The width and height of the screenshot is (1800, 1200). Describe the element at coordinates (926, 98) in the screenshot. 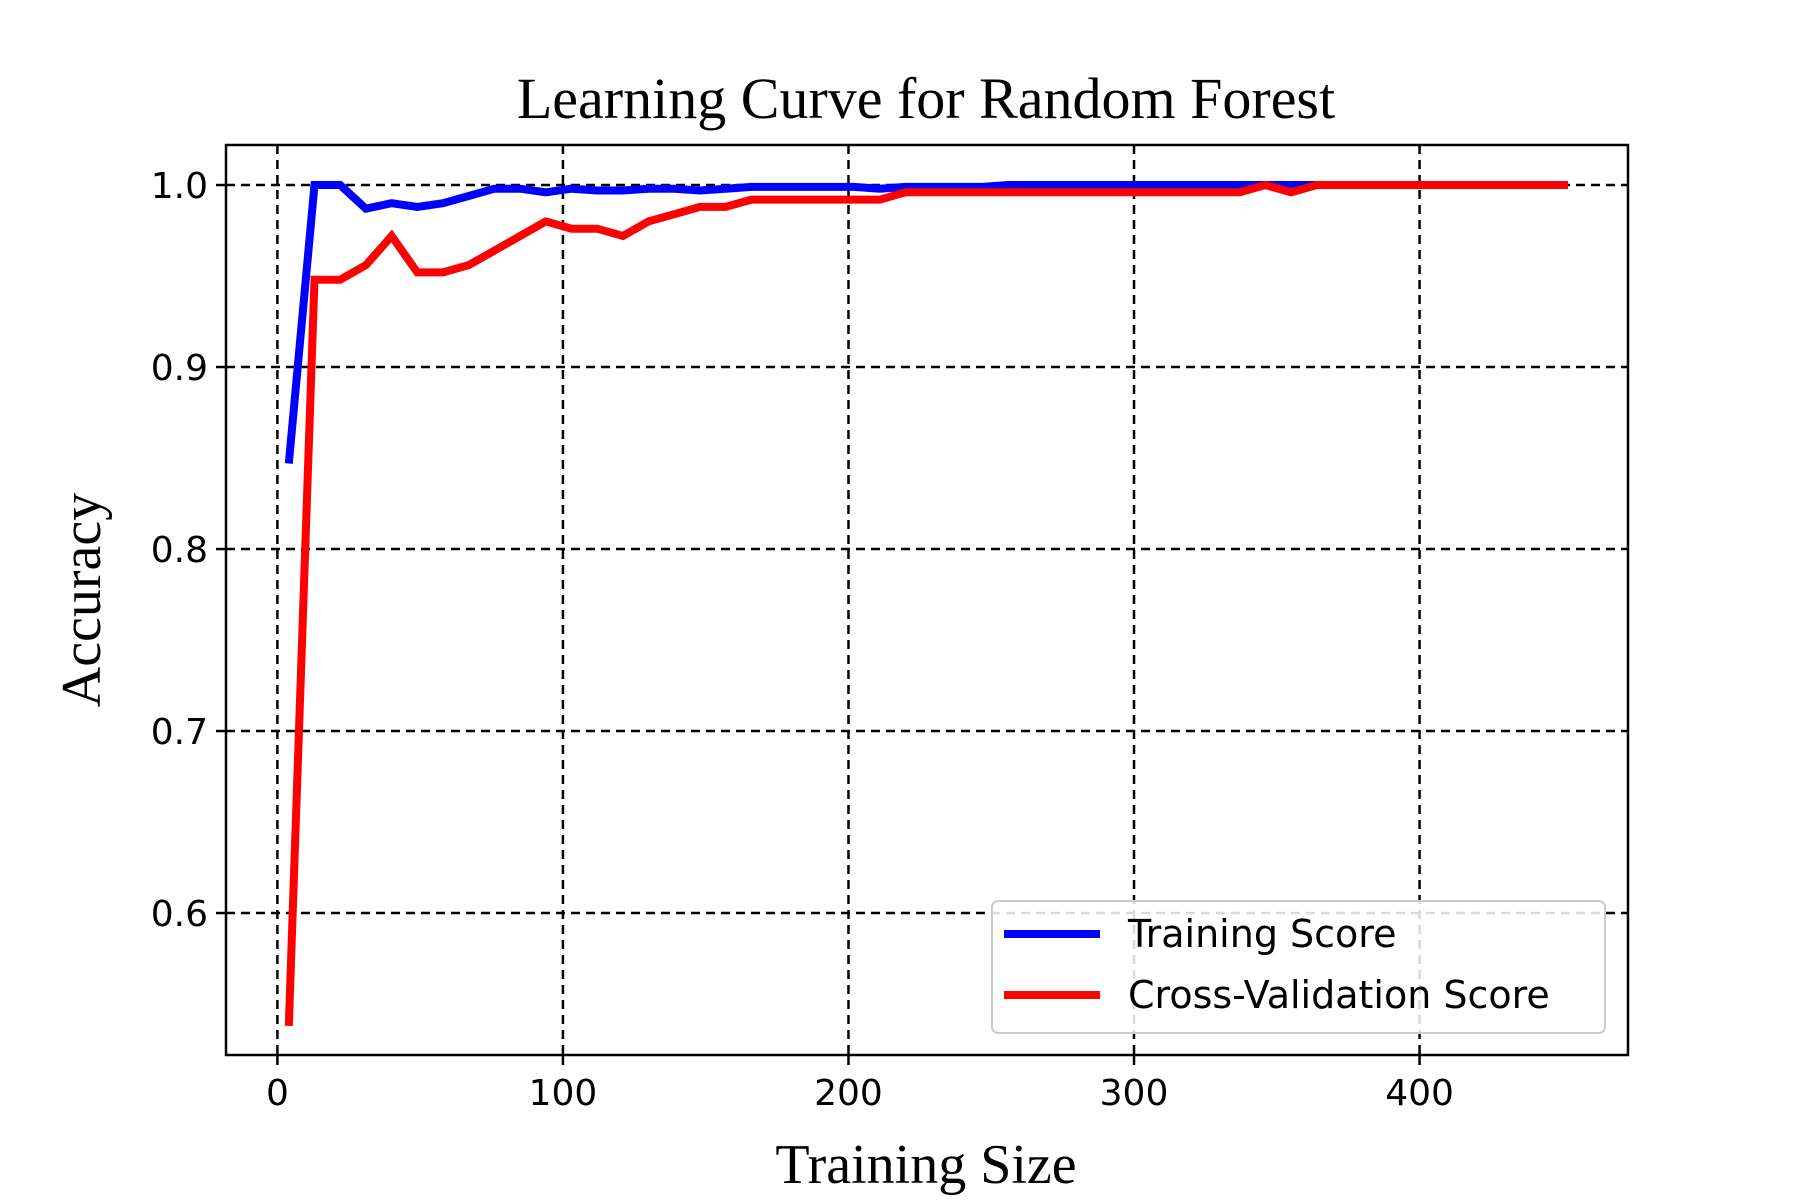

I see `chart-title: Learning Curve for Random Forest` at that location.